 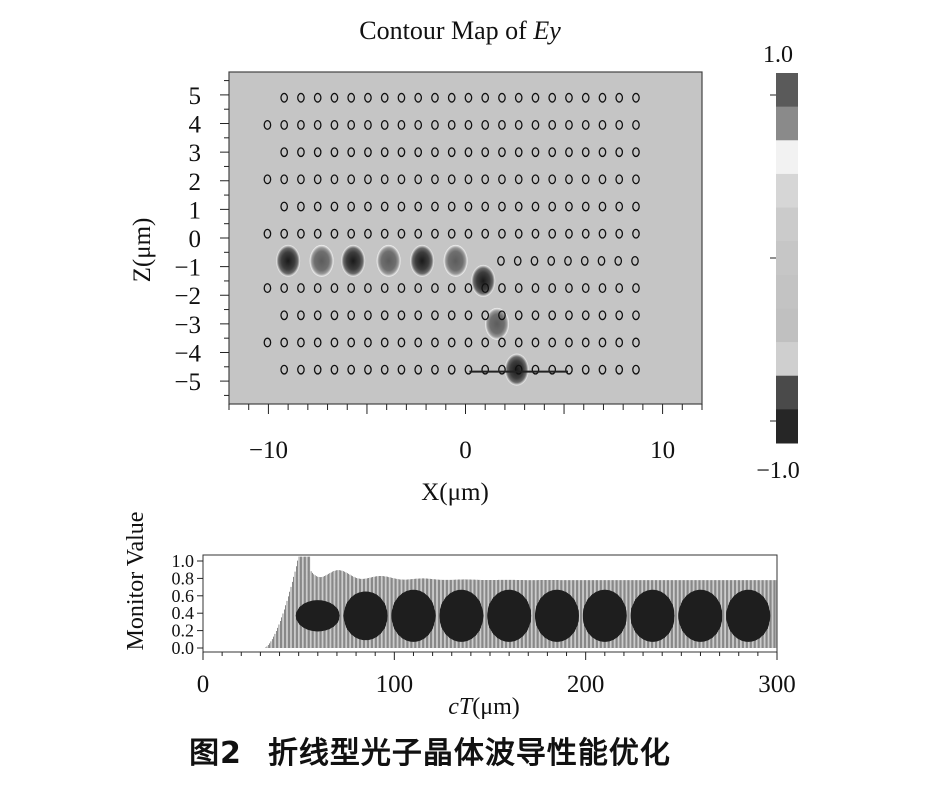 I want to click on monitor-beat, so click(x=509, y=615).